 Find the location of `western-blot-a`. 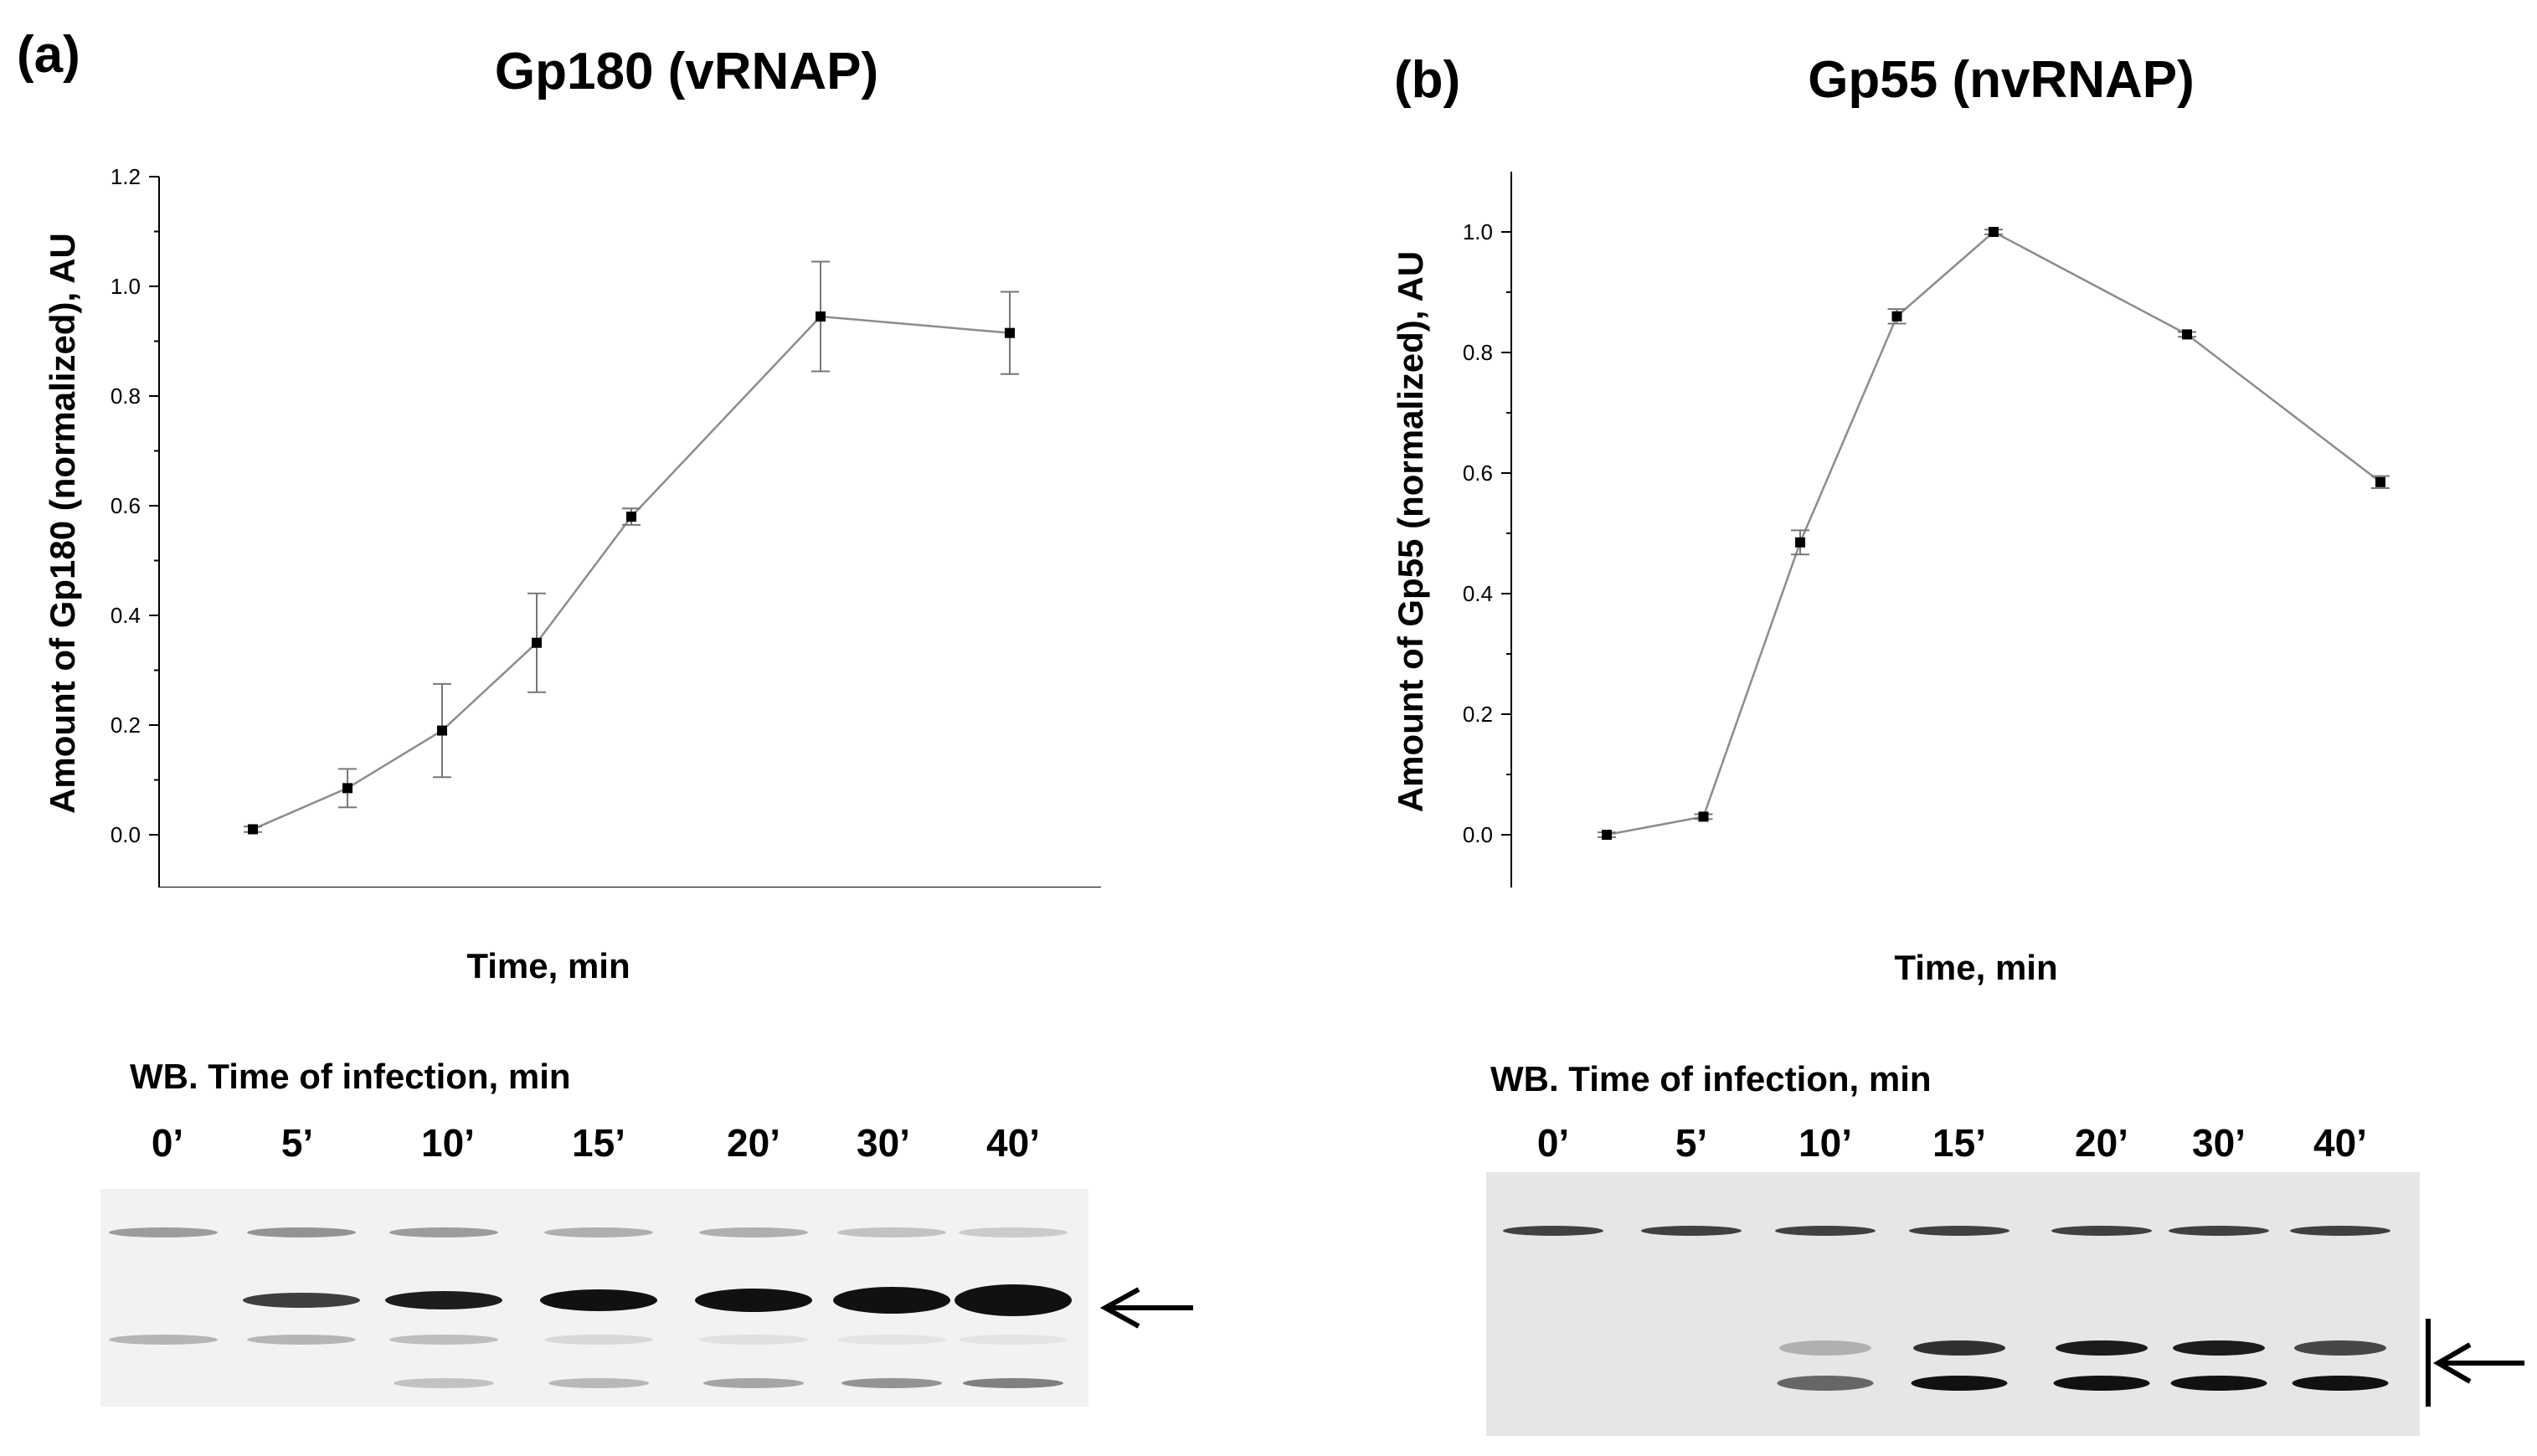

western-blot-a is located at coordinates (647, 1298).